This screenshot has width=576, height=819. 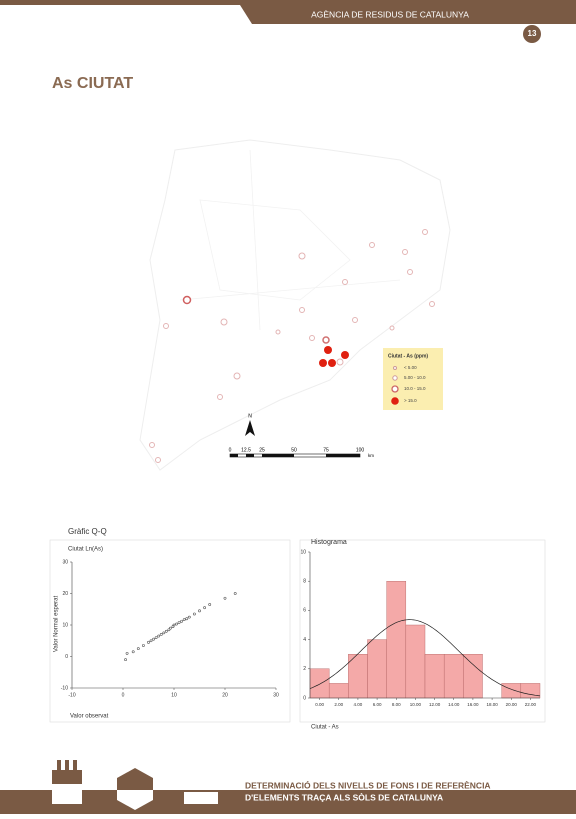 What do you see at coordinates (410, 400) in the screenshot?
I see `legend-item: > 15.0` at bounding box center [410, 400].